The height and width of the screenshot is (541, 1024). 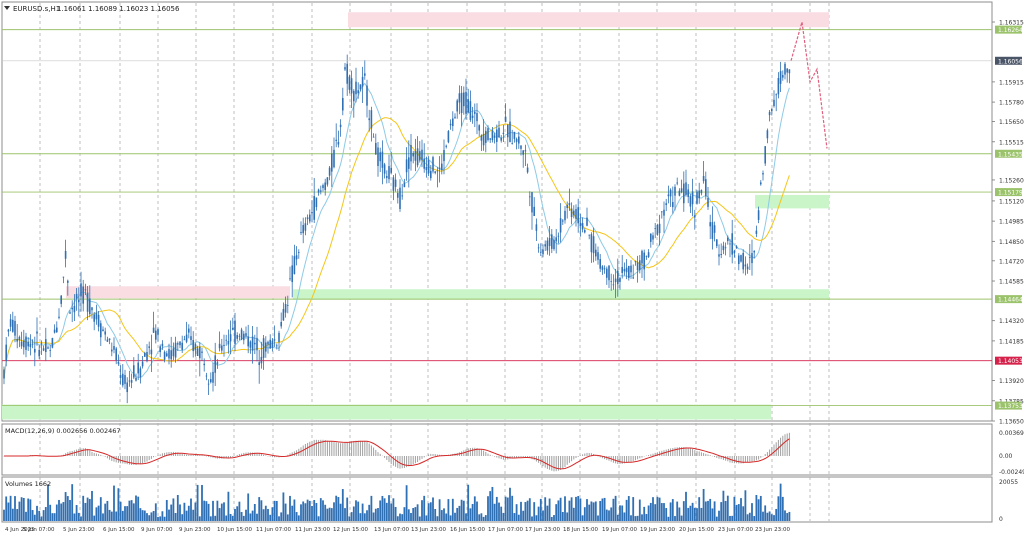 What do you see at coordinates (657, 530) in the screenshot?
I see `time-tick-label: 19 Jun 23:00` at bounding box center [657, 530].